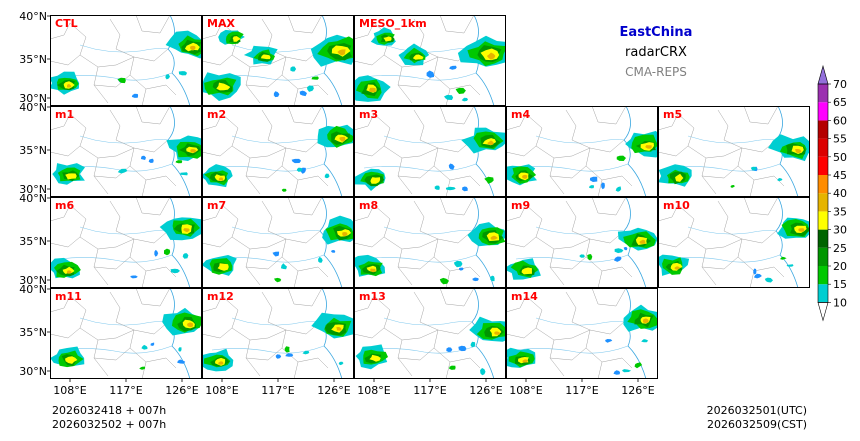 The width and height of the screenshot is (860, 441). I want to click on colorbar-level-label: 50, so click(840, 157).